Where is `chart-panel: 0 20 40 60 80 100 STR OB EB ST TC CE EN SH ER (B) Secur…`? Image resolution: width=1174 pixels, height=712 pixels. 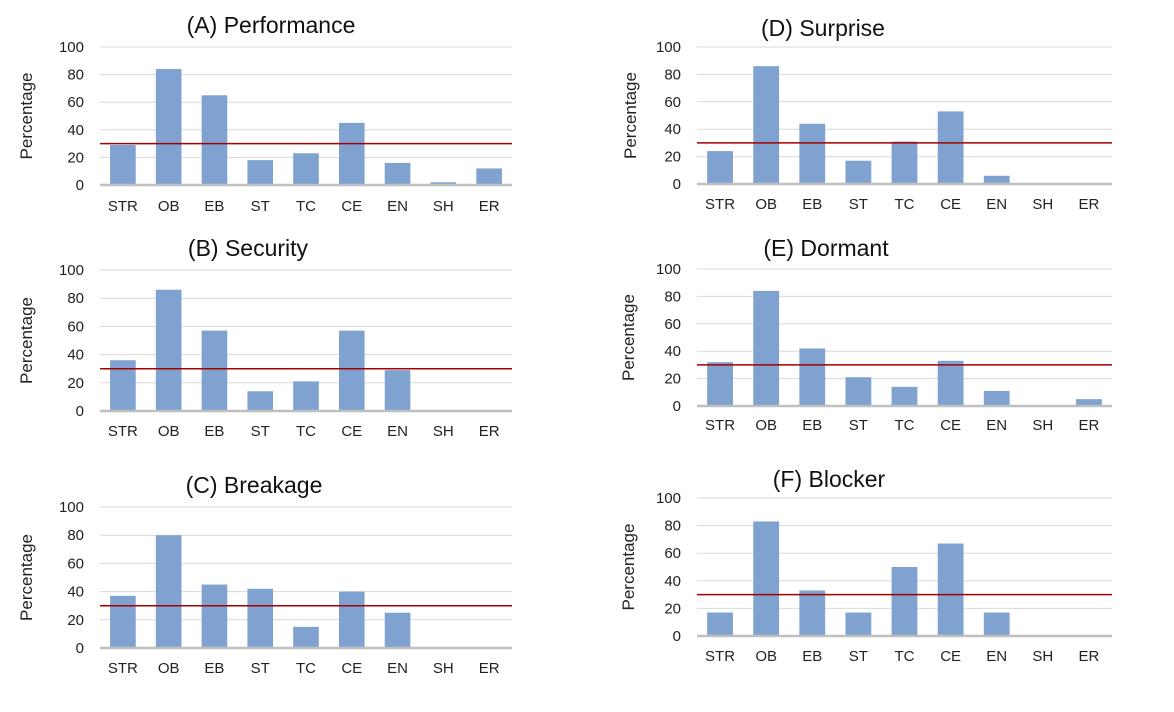 chart-panel: 0 20 40 60 80 100 STR OB EB ST TC CE EN SH ER (B) Secur… is located at coordinates (264, 337).